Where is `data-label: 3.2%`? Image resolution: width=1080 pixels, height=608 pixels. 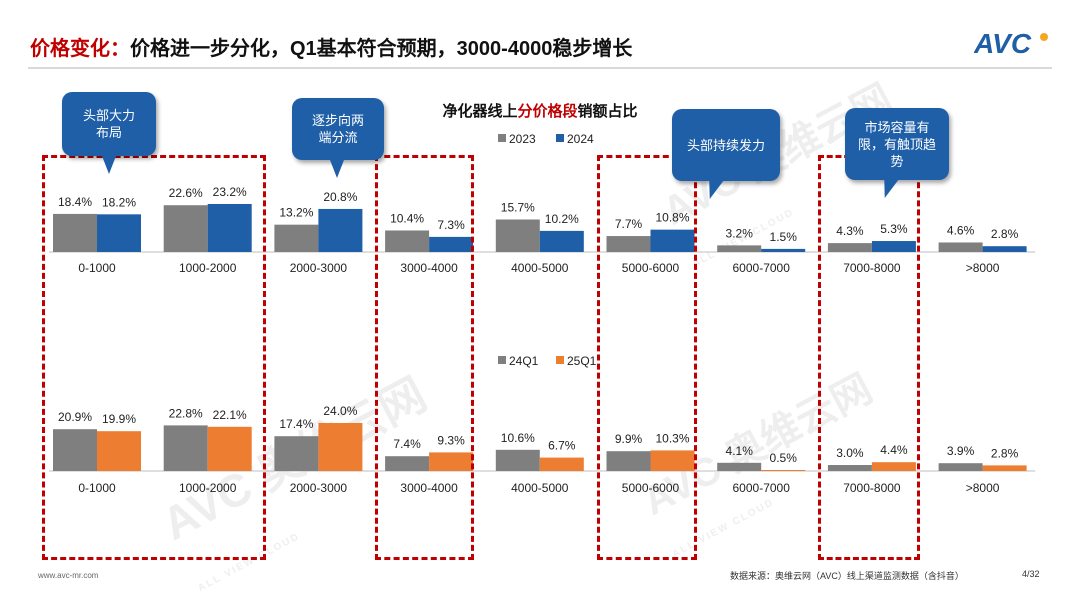 data-label: 3.2% is located at coordinates (740, 233).